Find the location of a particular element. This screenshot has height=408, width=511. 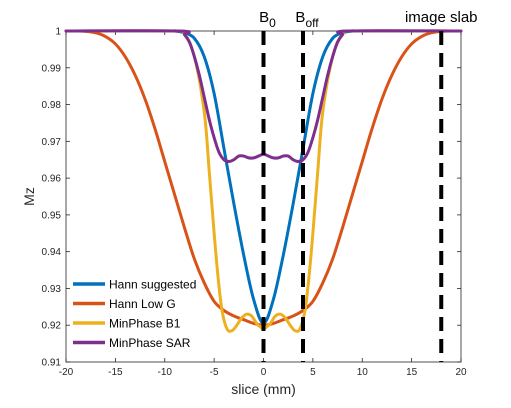

y-tick-label: 0.96 is located at coordinates (52, 179).